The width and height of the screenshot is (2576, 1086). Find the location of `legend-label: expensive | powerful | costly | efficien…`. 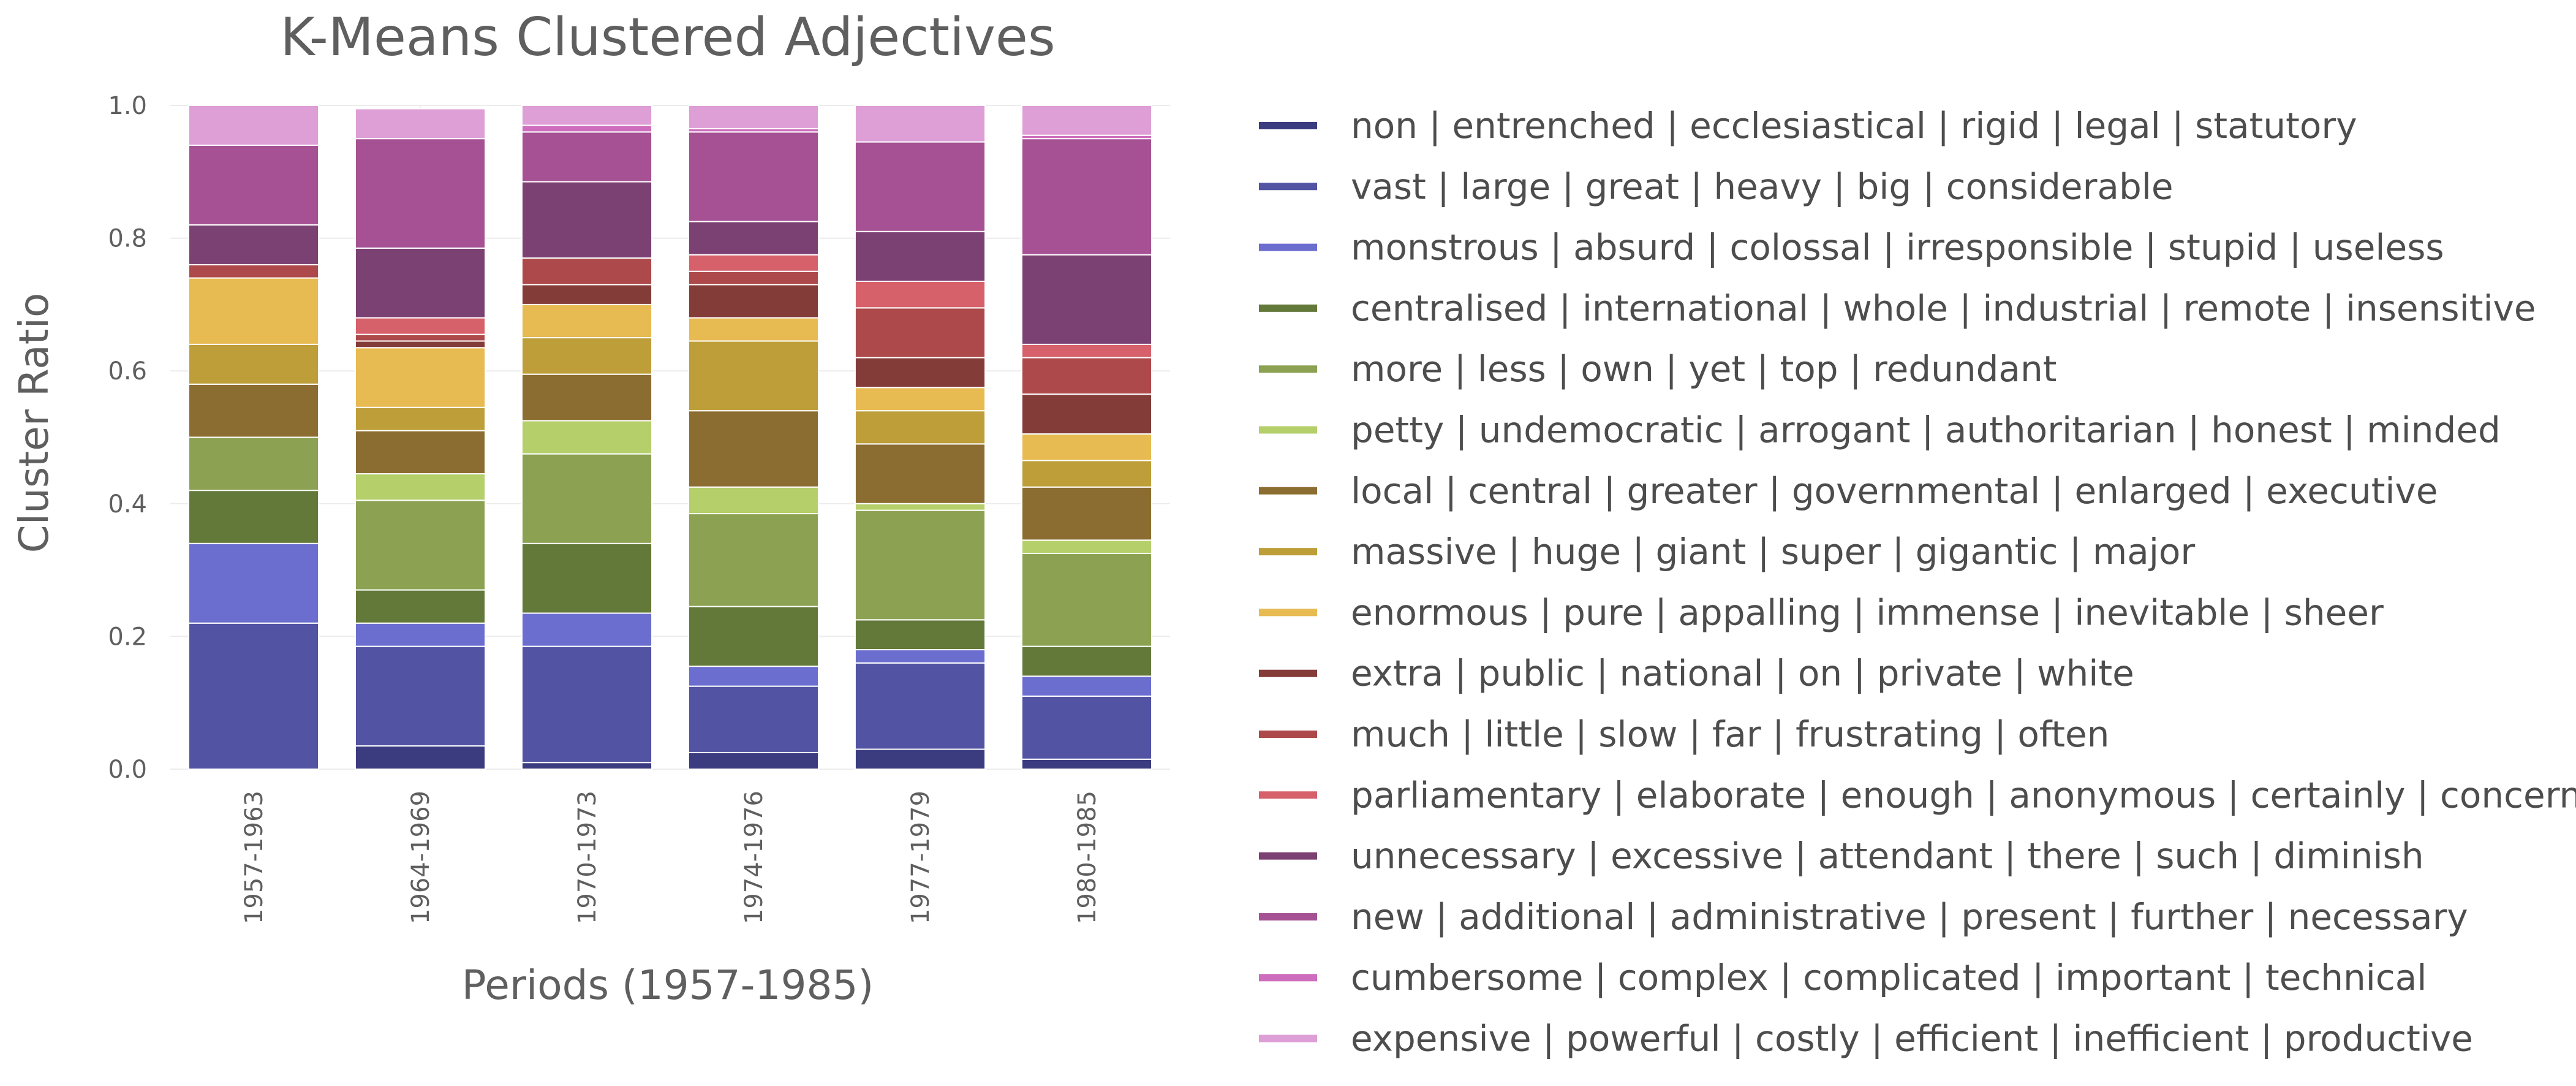

legend-label: expensive | powerful | costly | efficien… is located at coordinates (1912, 1039).